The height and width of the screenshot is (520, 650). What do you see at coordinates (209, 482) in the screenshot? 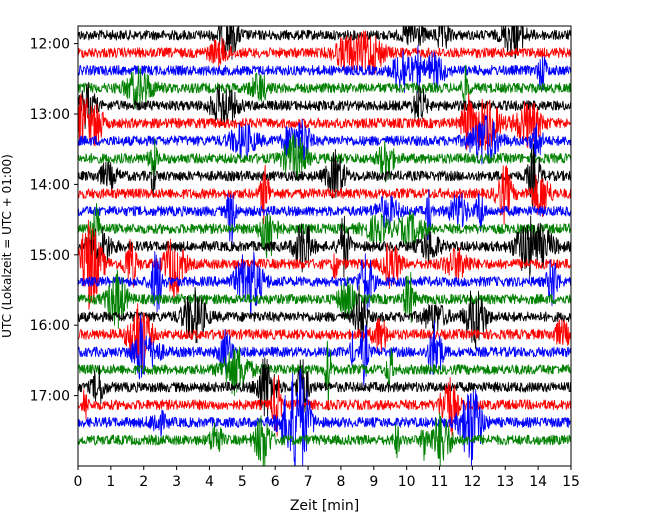
I see `x-tick-label: 4` at bounding box center [209, 482].